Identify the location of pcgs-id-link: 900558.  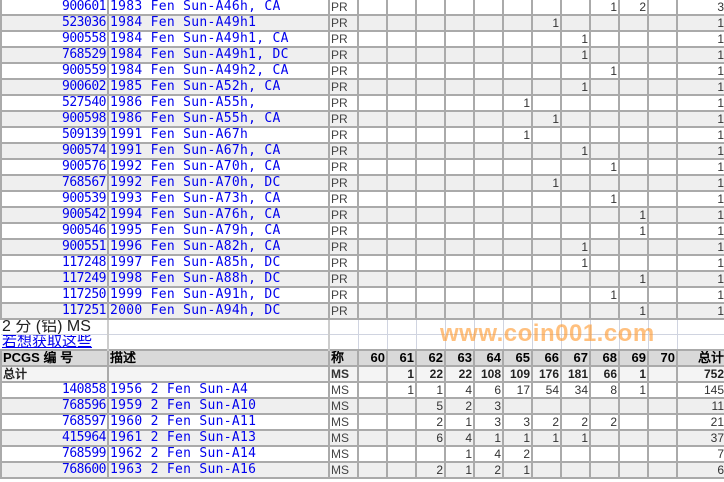
(54, 39).